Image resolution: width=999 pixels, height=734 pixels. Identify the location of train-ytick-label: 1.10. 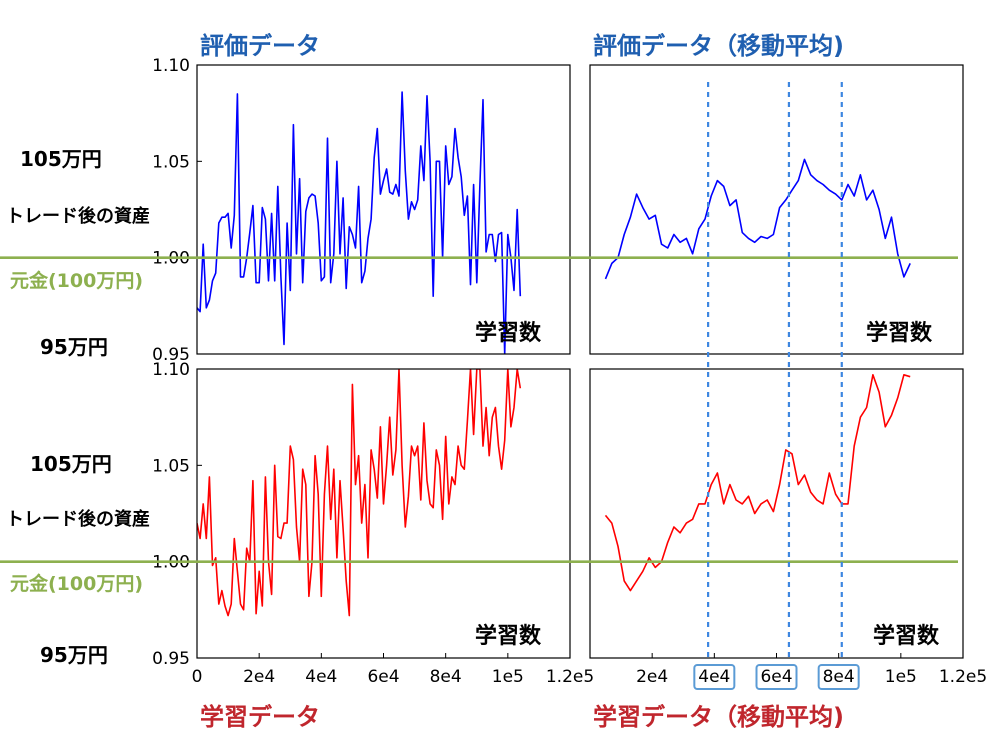
(171, 370).